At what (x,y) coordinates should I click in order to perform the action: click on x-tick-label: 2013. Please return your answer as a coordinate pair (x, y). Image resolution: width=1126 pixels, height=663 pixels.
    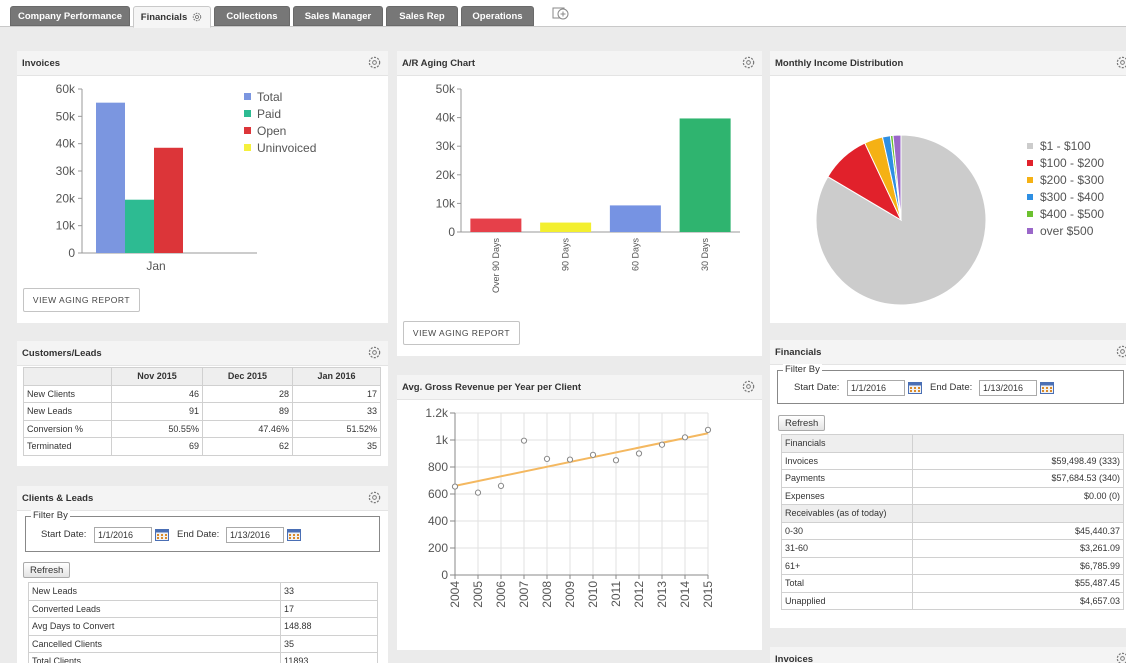
    Looking at the image, I should click on (662, 594).